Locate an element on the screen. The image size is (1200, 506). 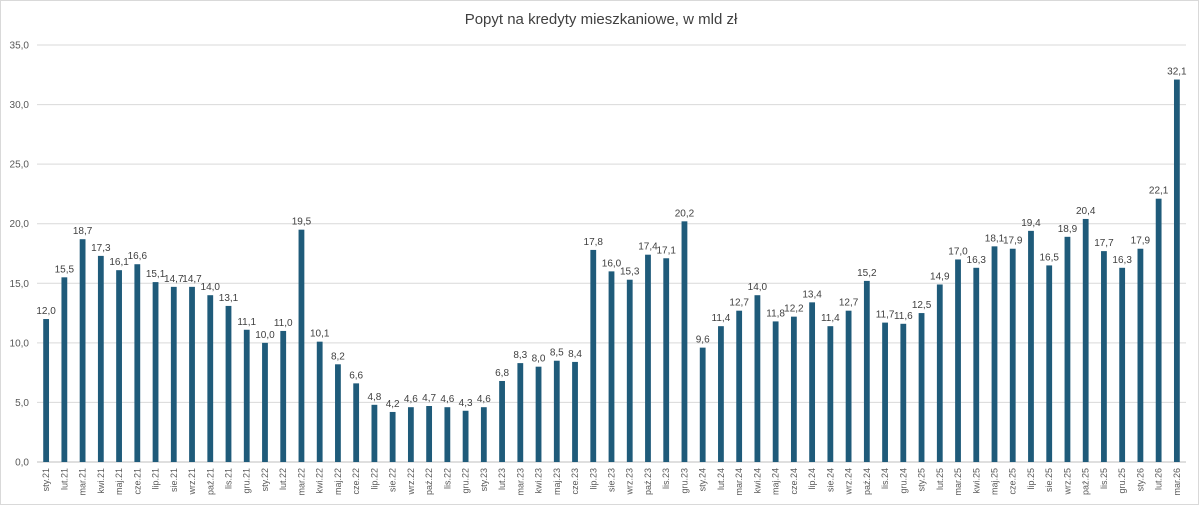
data-label: 19,5 is located at coordinates (302, 222).